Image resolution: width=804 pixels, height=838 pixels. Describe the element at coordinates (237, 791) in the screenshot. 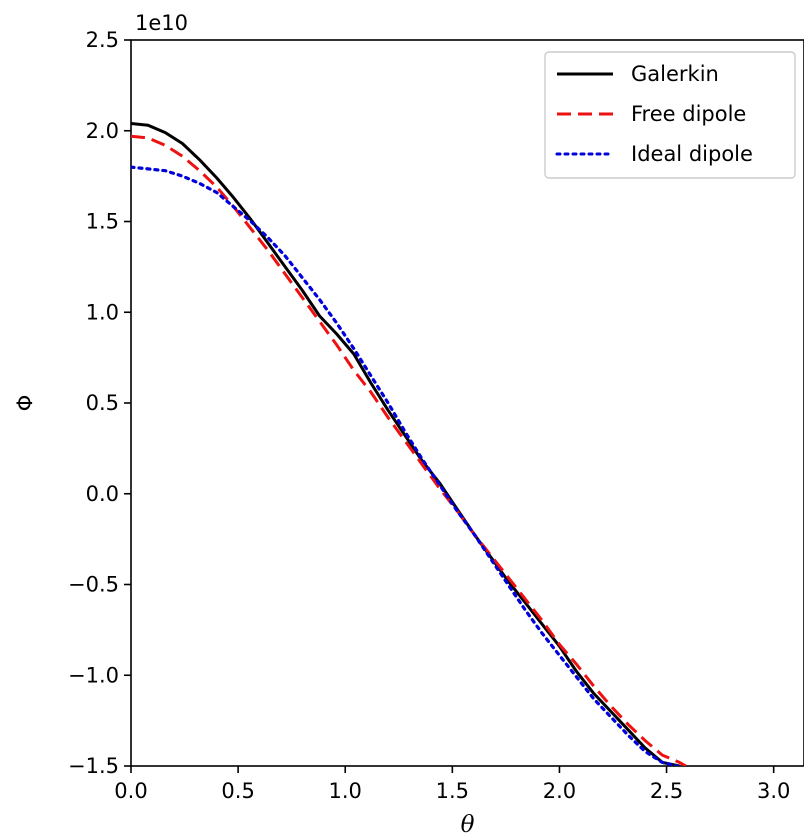

I see `x-tick-label: 0.5` at that location.